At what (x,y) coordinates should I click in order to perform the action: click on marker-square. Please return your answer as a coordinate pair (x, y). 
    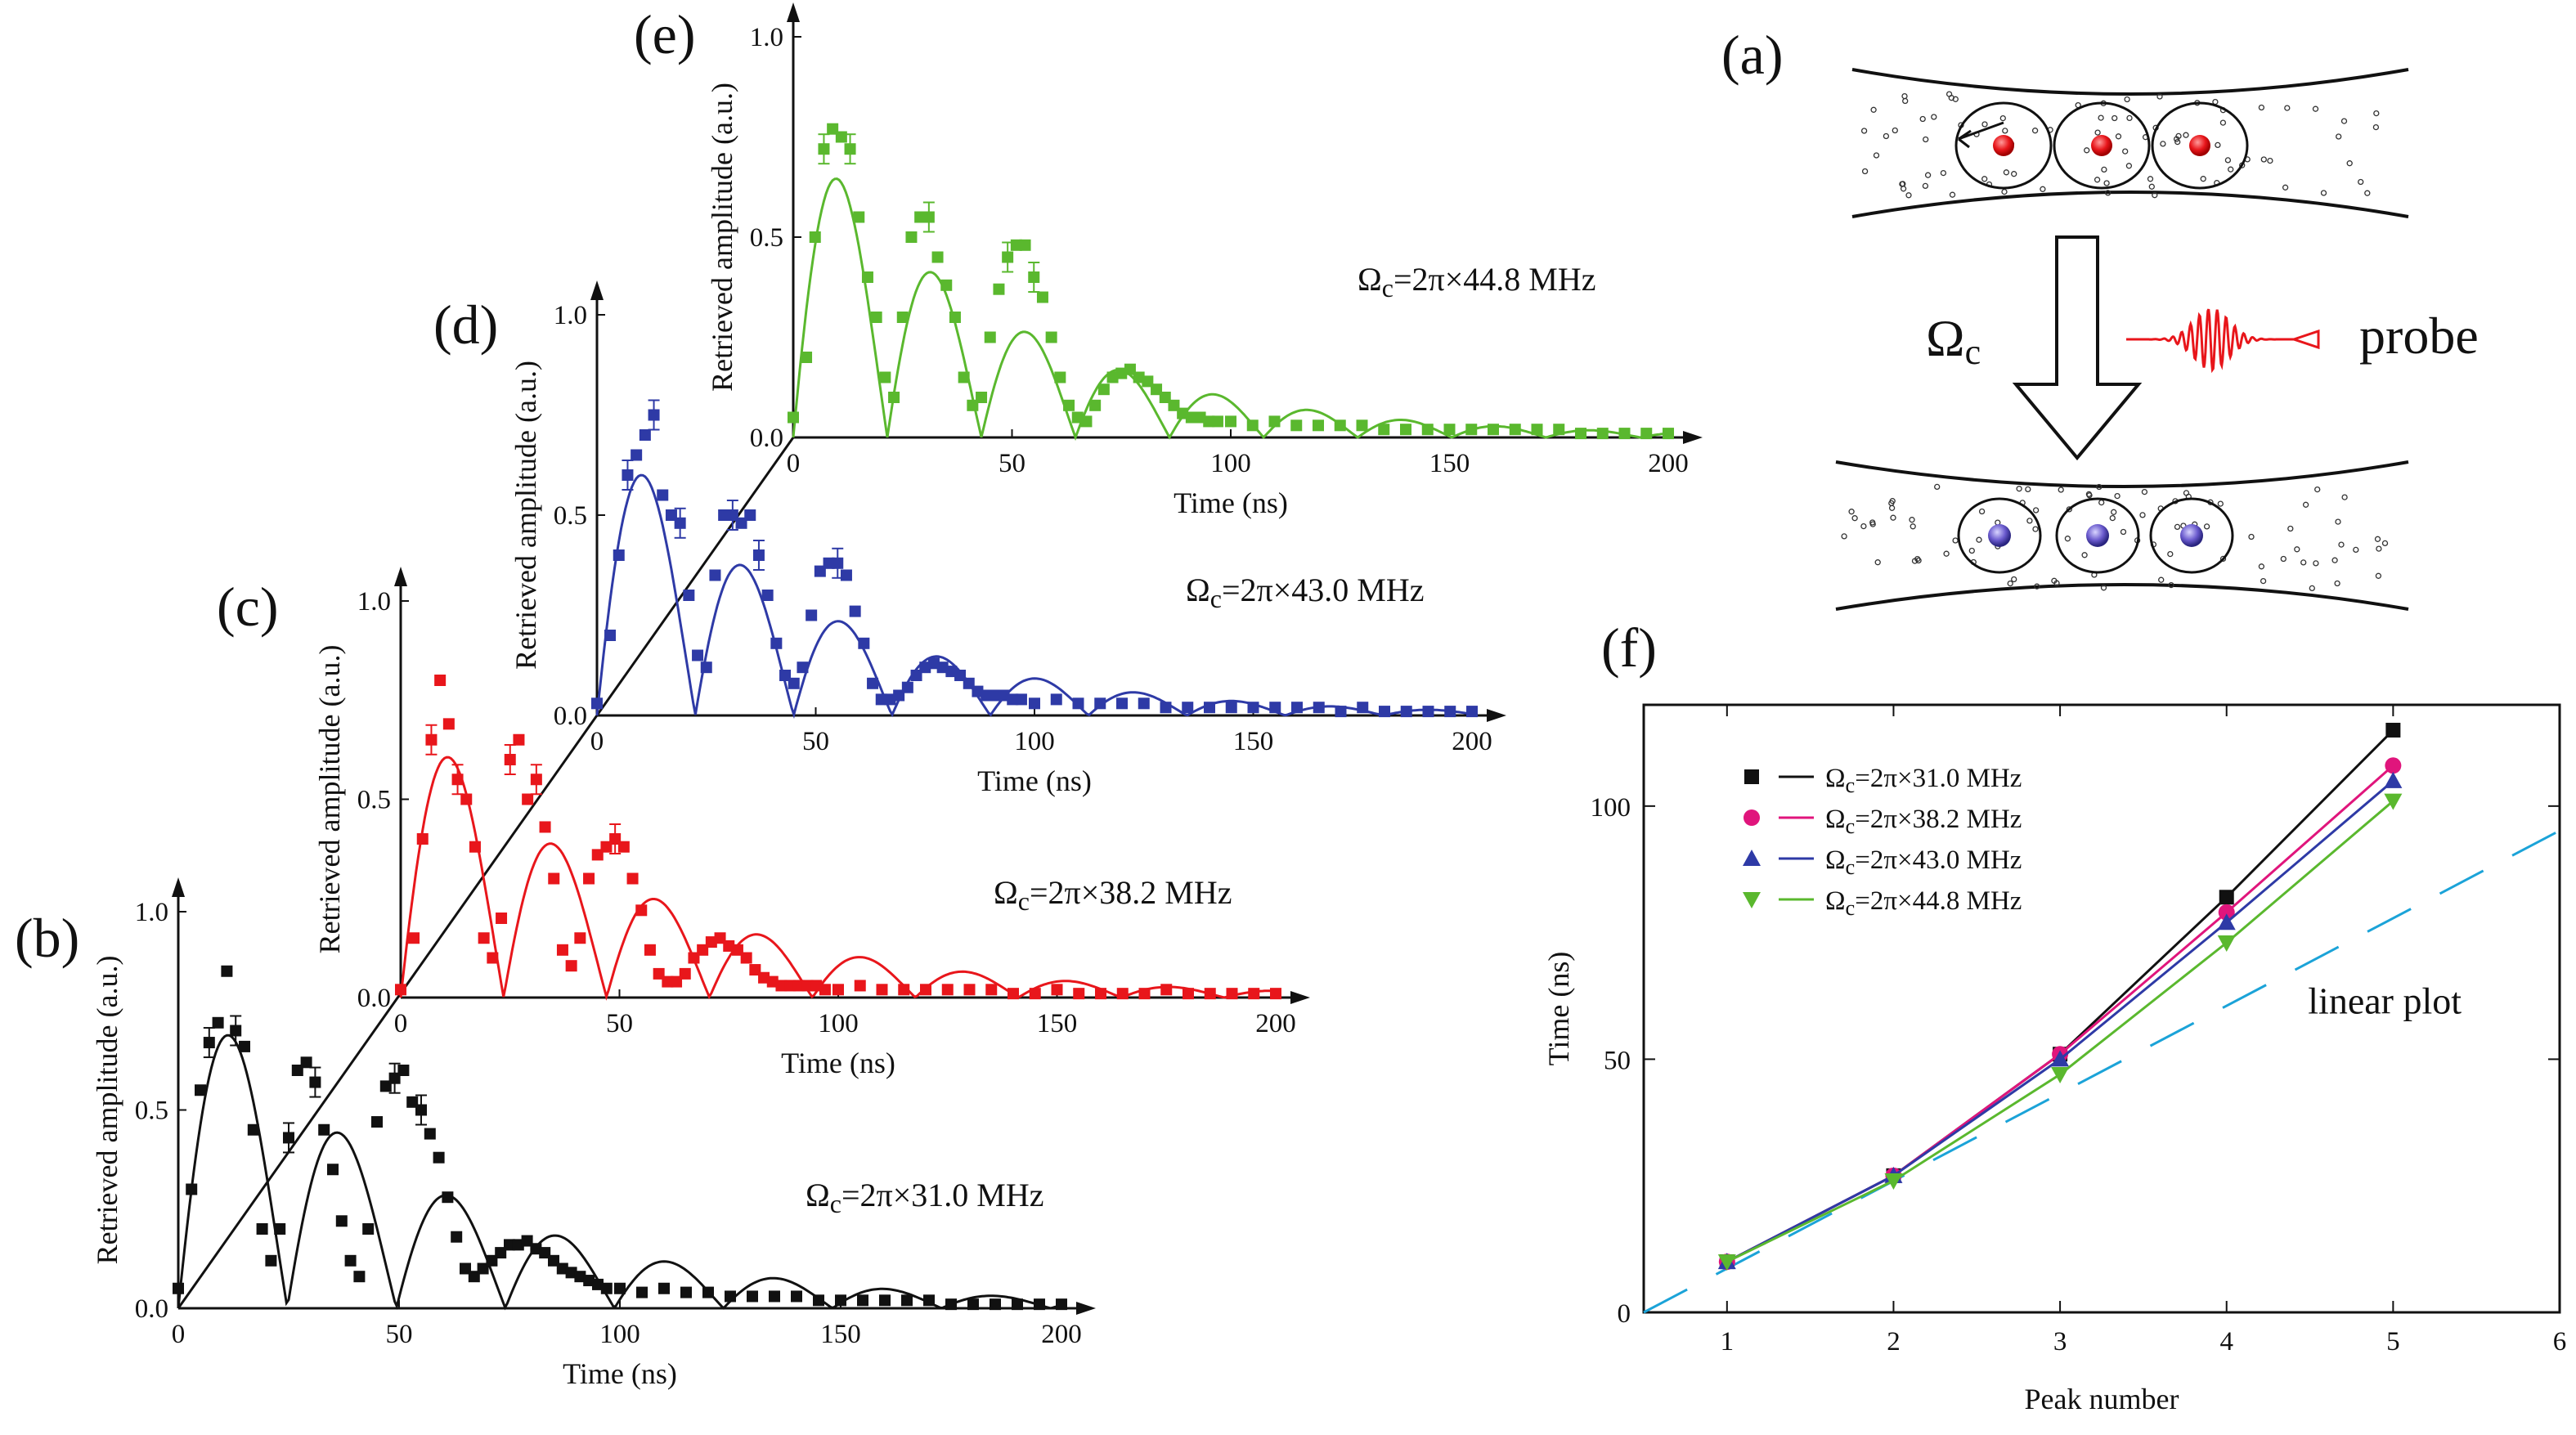
    Looking at the image, I should click on (1752, 776).